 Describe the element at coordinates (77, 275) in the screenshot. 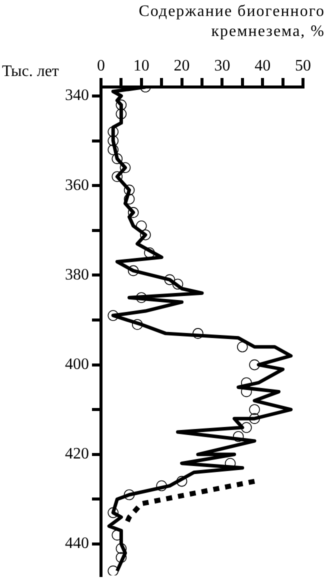

I see `y-tick-label: 380` at that location.